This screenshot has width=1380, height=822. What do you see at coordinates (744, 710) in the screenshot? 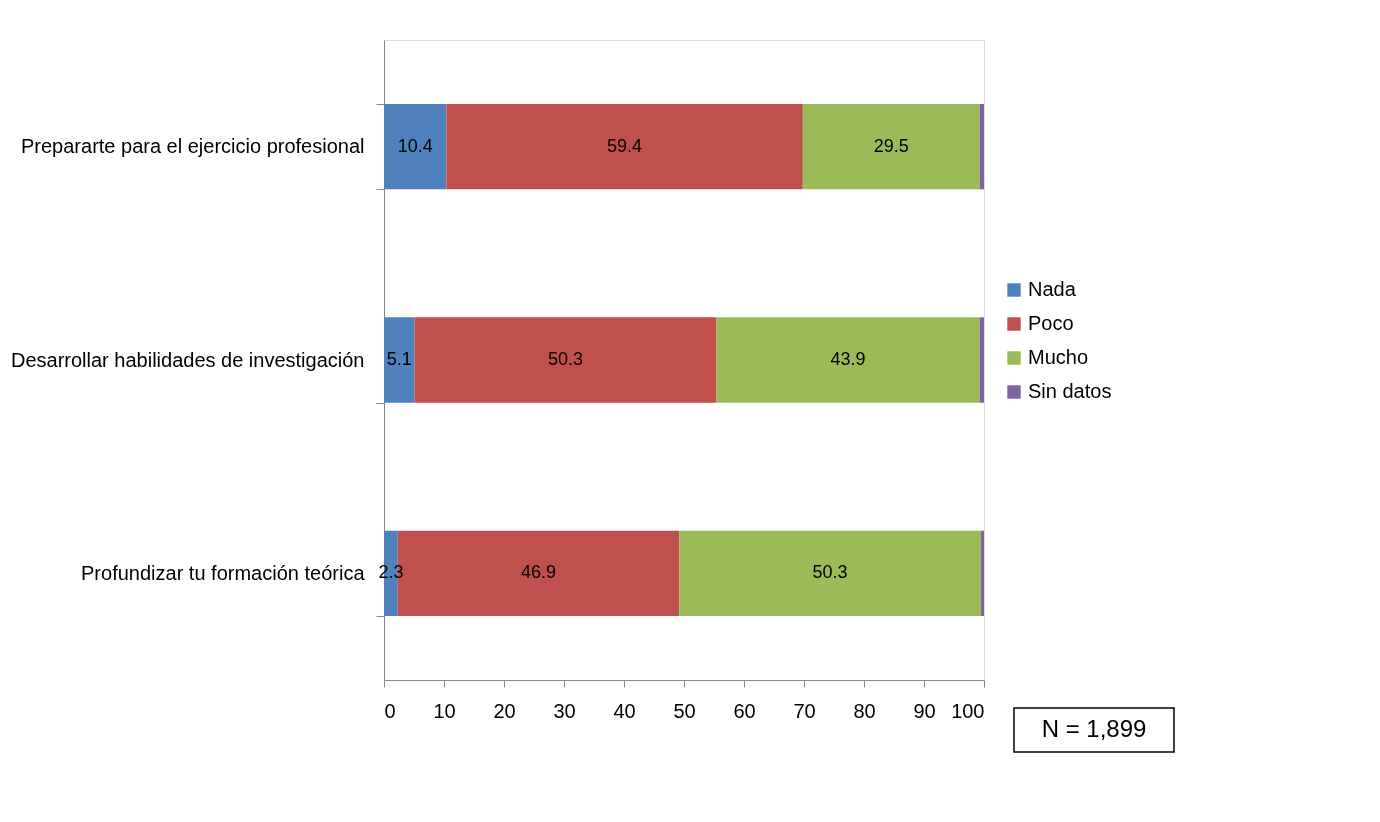
I see `x-tick-label: 60` at bounding box center [744, 710].